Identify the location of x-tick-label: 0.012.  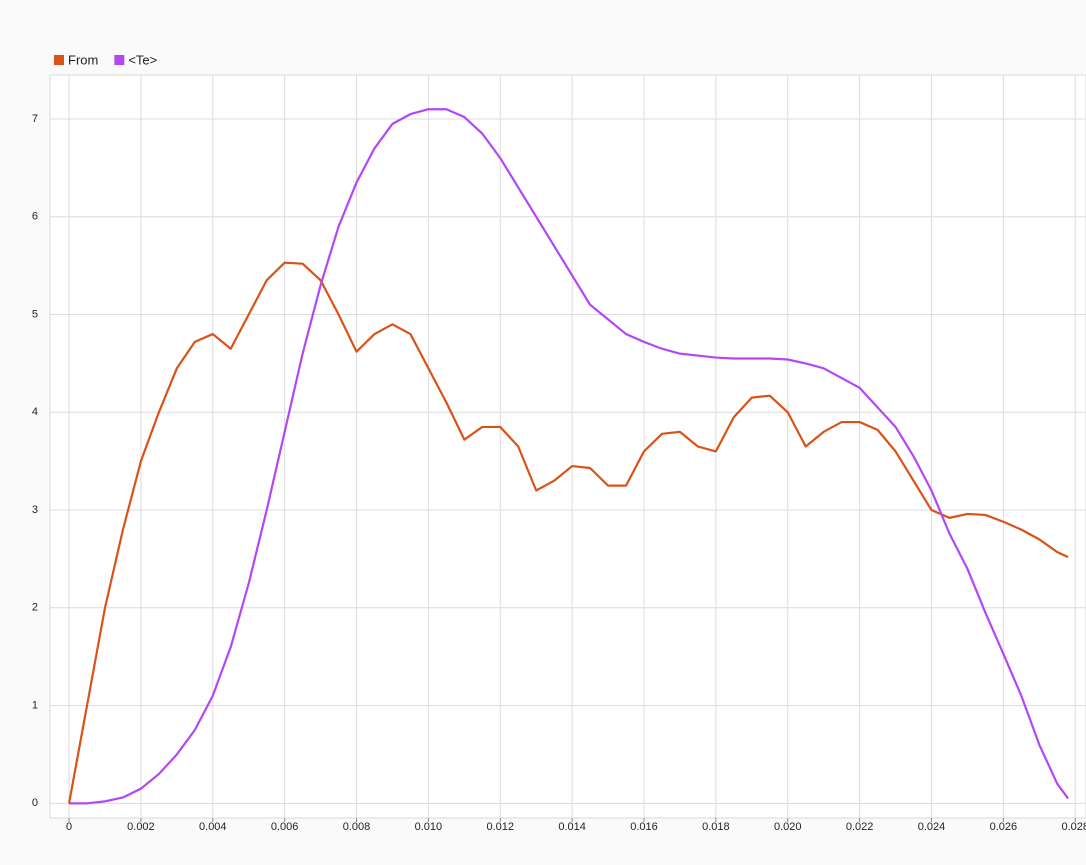
(500, 827).